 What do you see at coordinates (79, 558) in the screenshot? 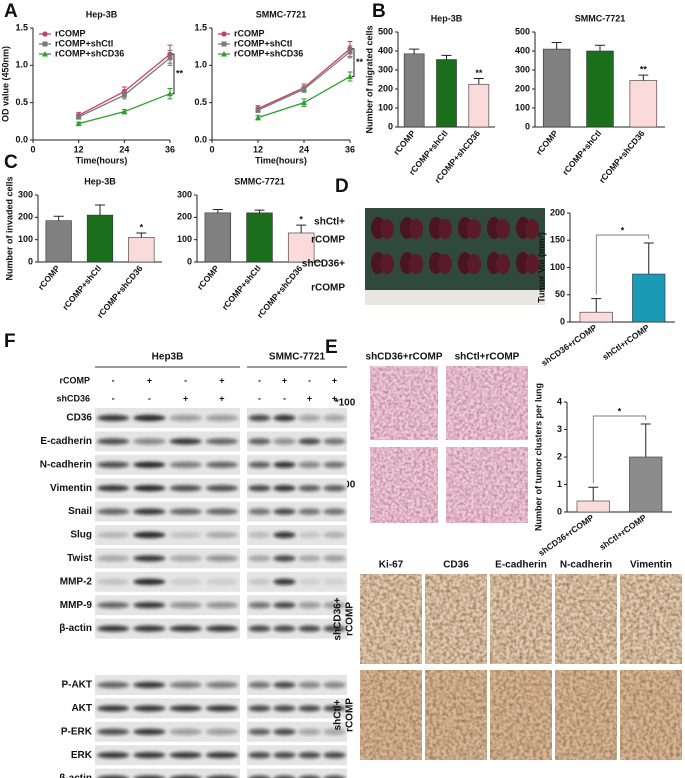
I see `protein-label: Twist` at bounding box center [79, 558].